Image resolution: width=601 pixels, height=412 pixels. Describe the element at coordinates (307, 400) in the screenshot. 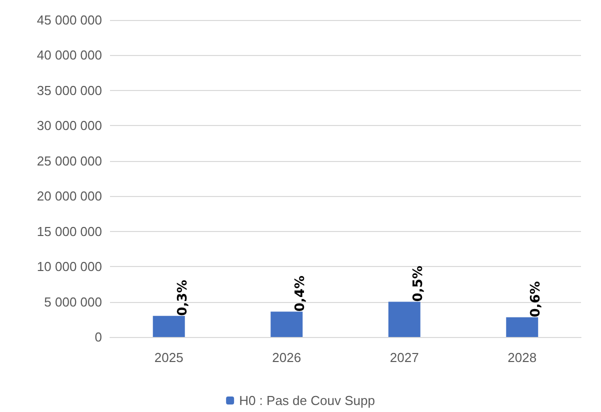

I see `legend-label: H0 : Pas de Couv Supp` at that location.